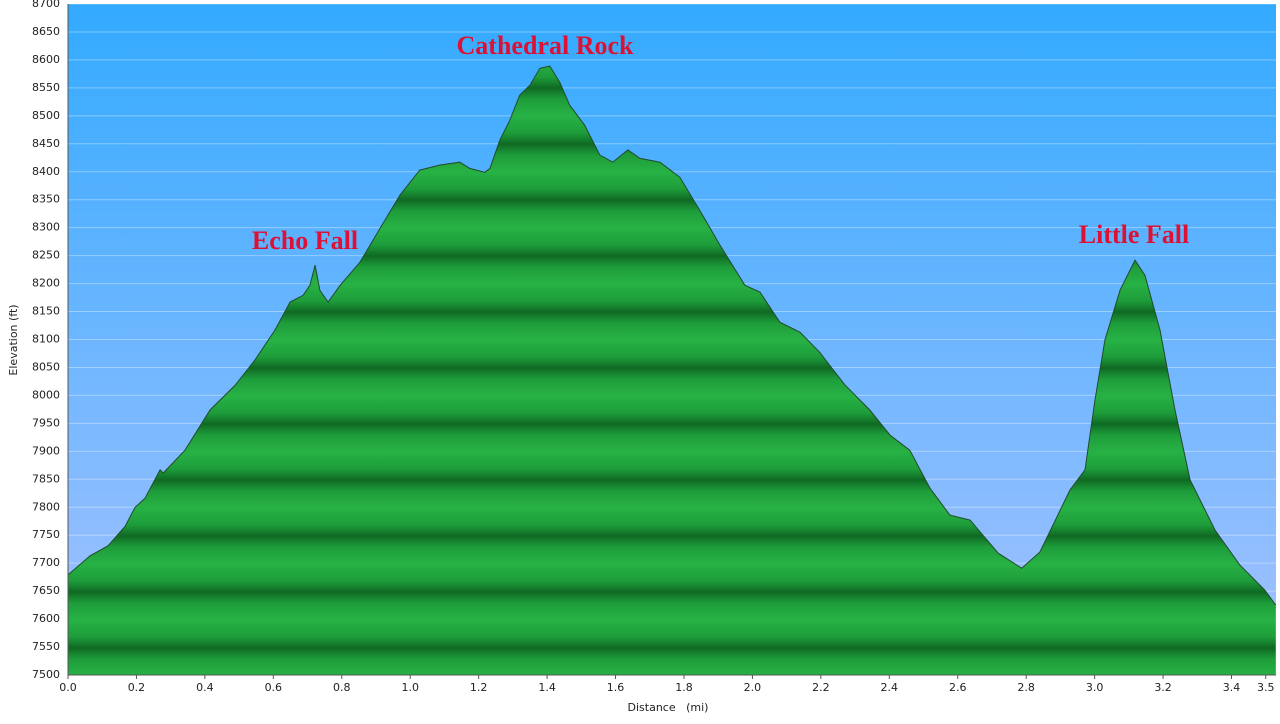 Image resolution: width=1280 pixels, height=724 pixels. Describe the element at coordinates (46, 87) in the screenshot. I see `y-tick-label: 8550` at that location.